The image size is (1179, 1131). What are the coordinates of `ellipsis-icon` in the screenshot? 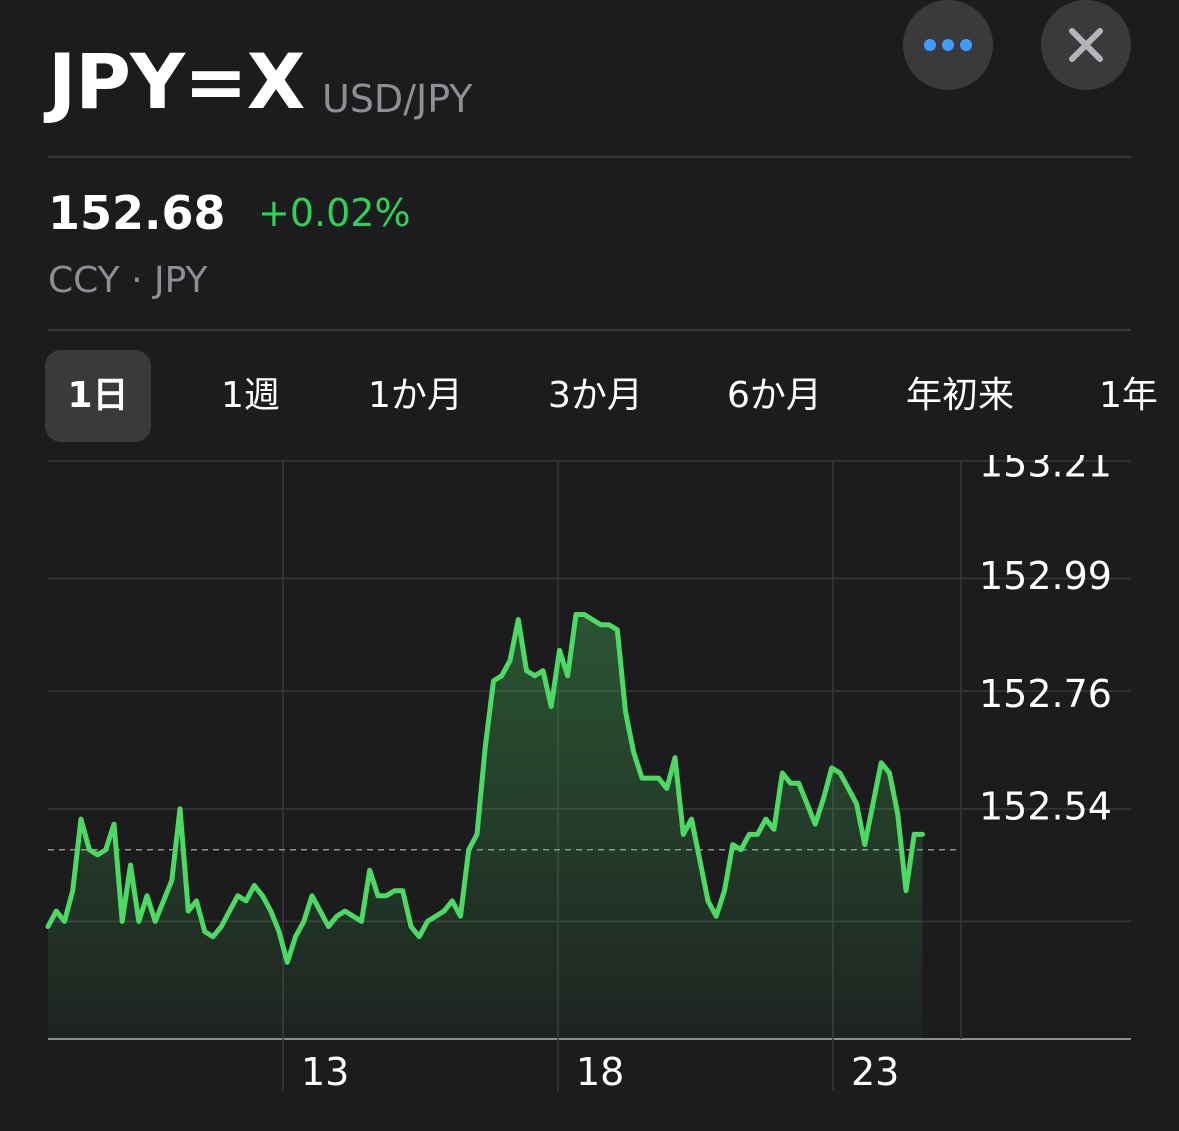 It's located at (948, 45).